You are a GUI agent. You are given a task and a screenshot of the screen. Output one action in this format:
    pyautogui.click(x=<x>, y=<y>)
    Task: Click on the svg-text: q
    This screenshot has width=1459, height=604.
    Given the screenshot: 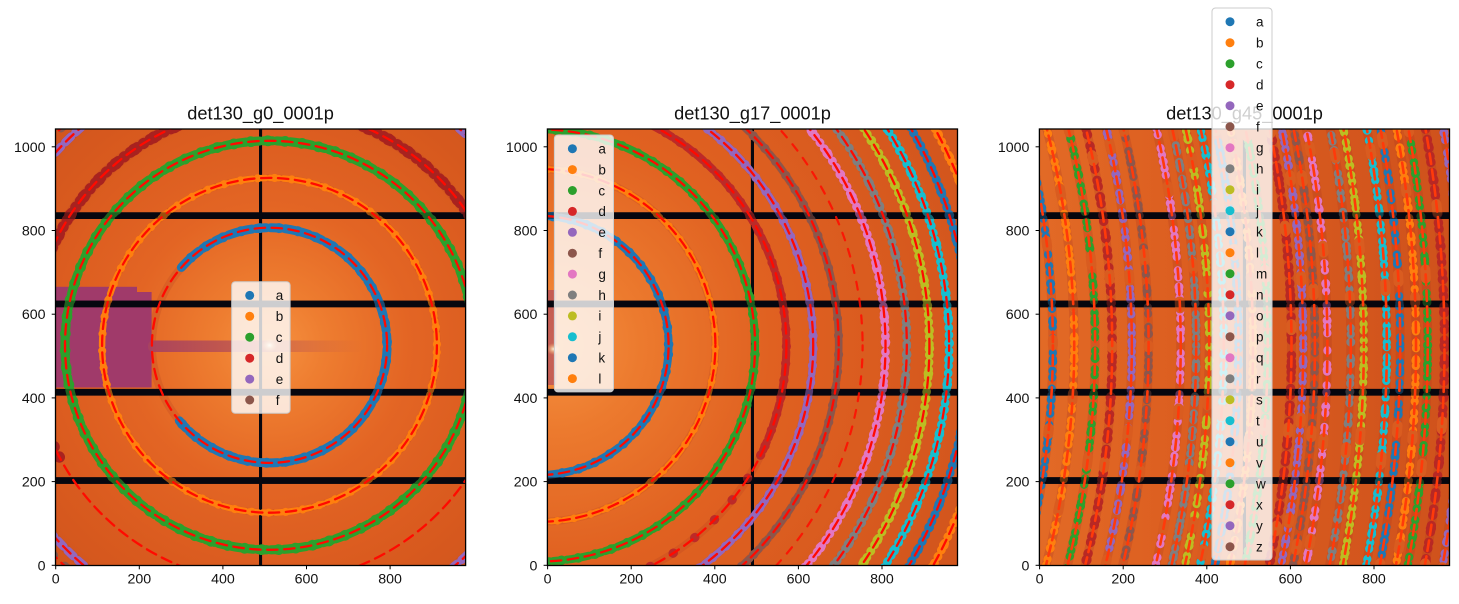 What is the action you would take?
    pyautogui.click(x=1260, y=358)
    